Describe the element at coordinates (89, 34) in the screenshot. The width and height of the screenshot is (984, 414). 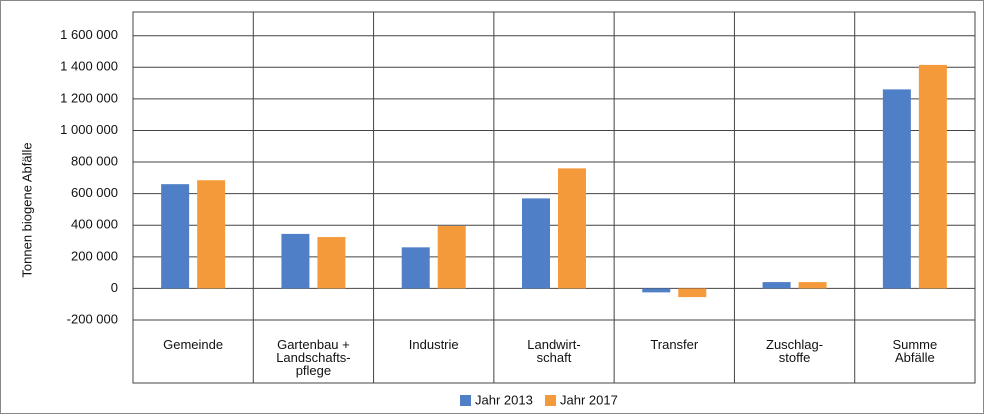
I see `y-tick-label: 1 600 000` at that location.